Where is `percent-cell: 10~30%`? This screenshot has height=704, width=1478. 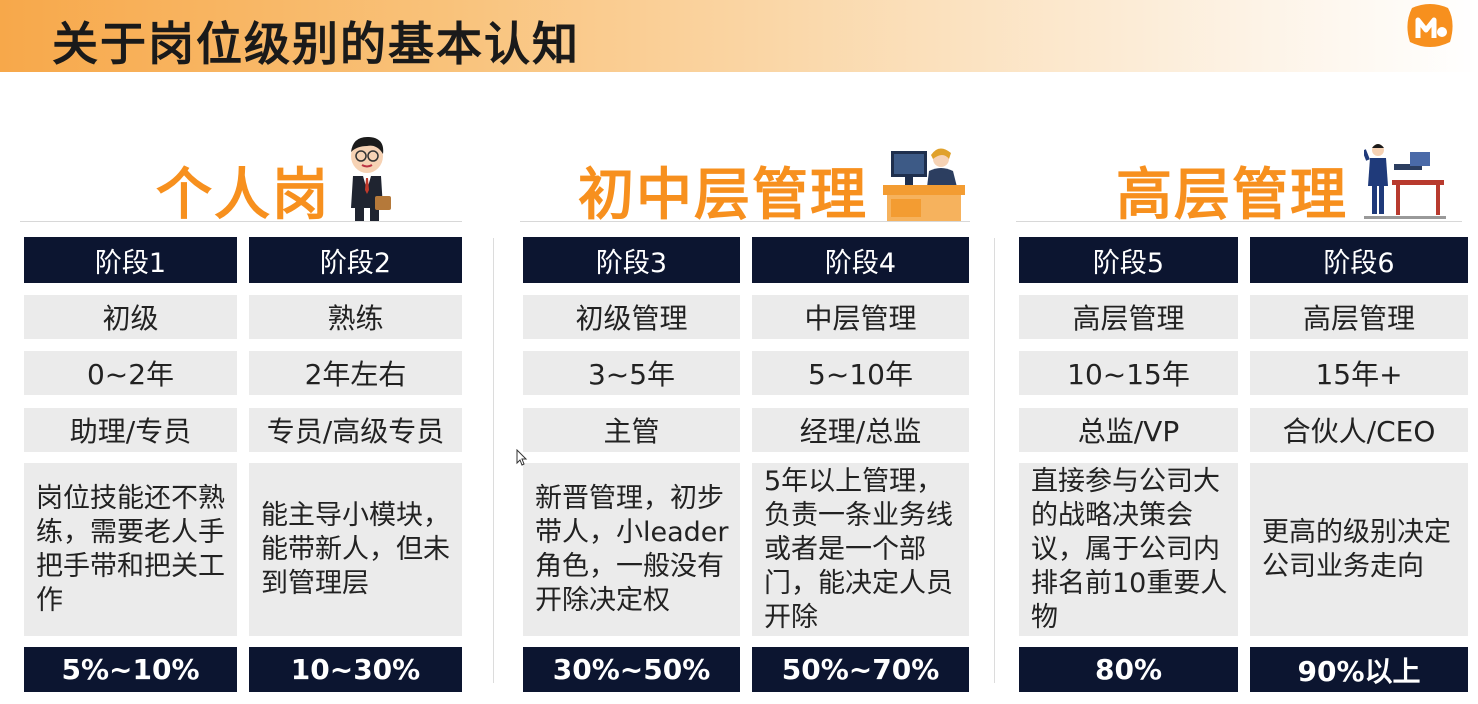 percent-cell: 10~30% is located at coordinates (355, 669).